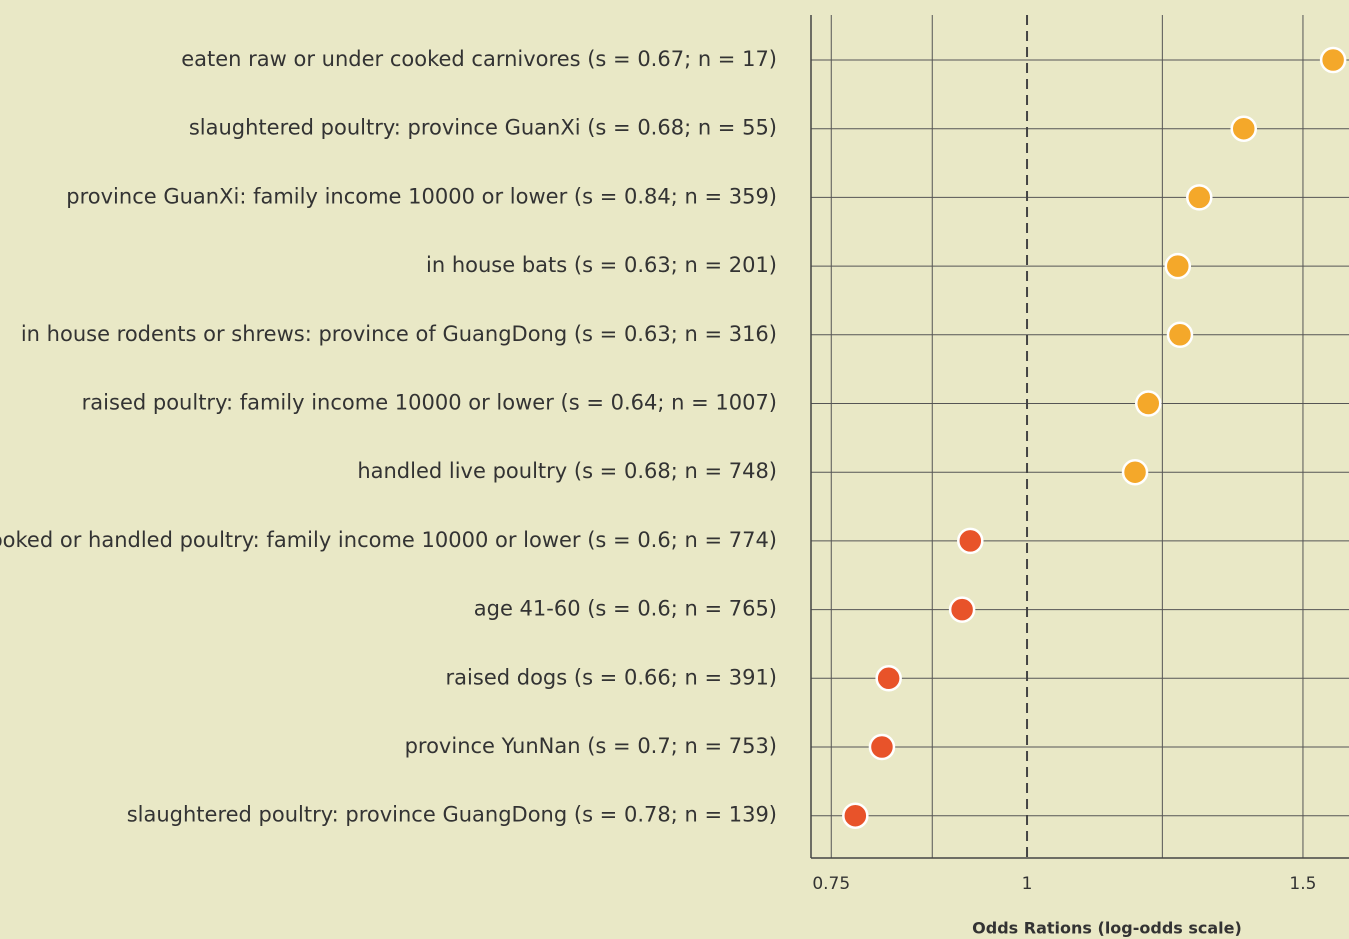  I want to click on x-tick-label: 1.5, so click(1302, 884).